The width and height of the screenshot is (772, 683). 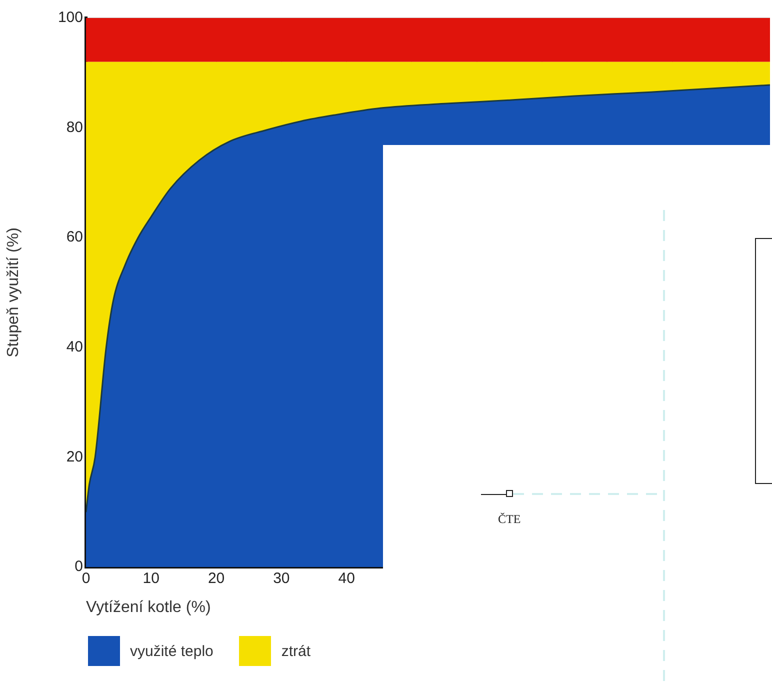 I want to click on y-tick-label: 100, so click(x=70, y=17).